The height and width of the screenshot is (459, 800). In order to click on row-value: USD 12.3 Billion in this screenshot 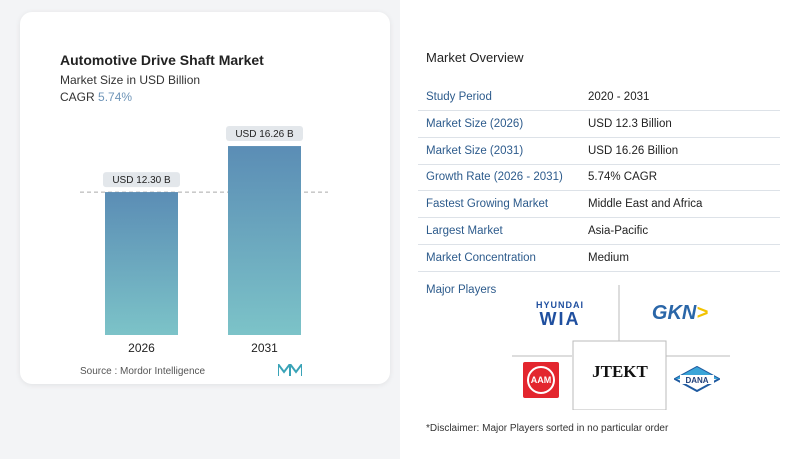, I will do `click(630, 123)`.